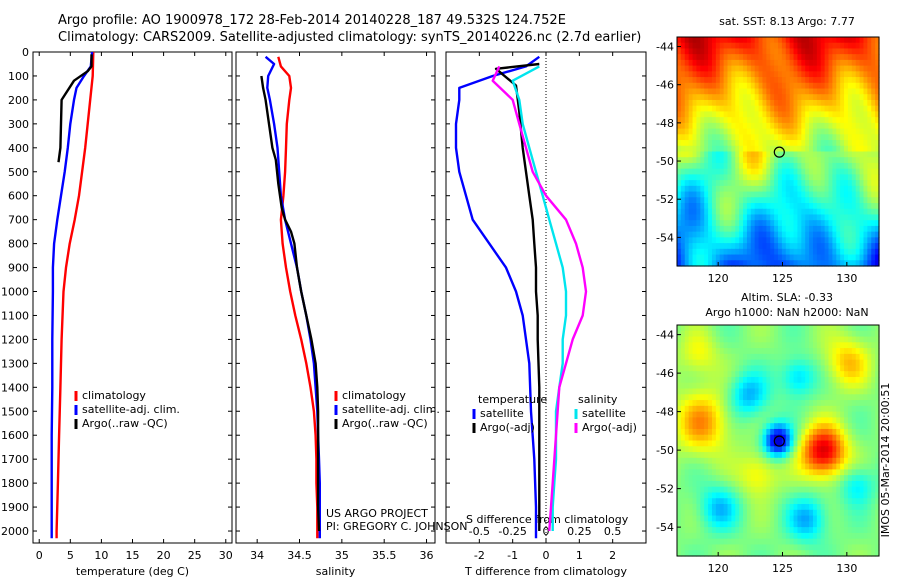 The width and height of the screenshot is (900, 580). Describe the element at coordinates (778, 441) in the screenshot. I see `map-field-sla_map` at that location.